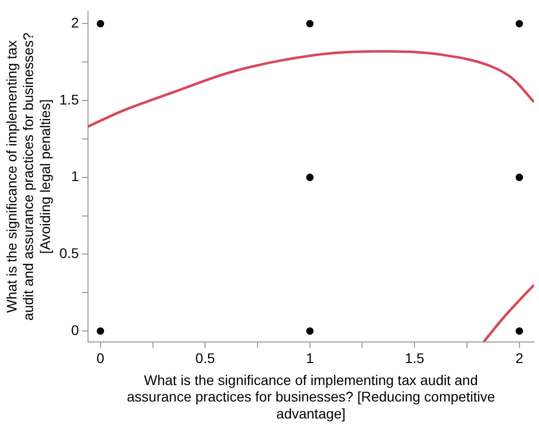  What do you see at coordinates (414, 358) in the screenshot?
I see `x-tick-label: 1.5` at bounding box center [414, 358].